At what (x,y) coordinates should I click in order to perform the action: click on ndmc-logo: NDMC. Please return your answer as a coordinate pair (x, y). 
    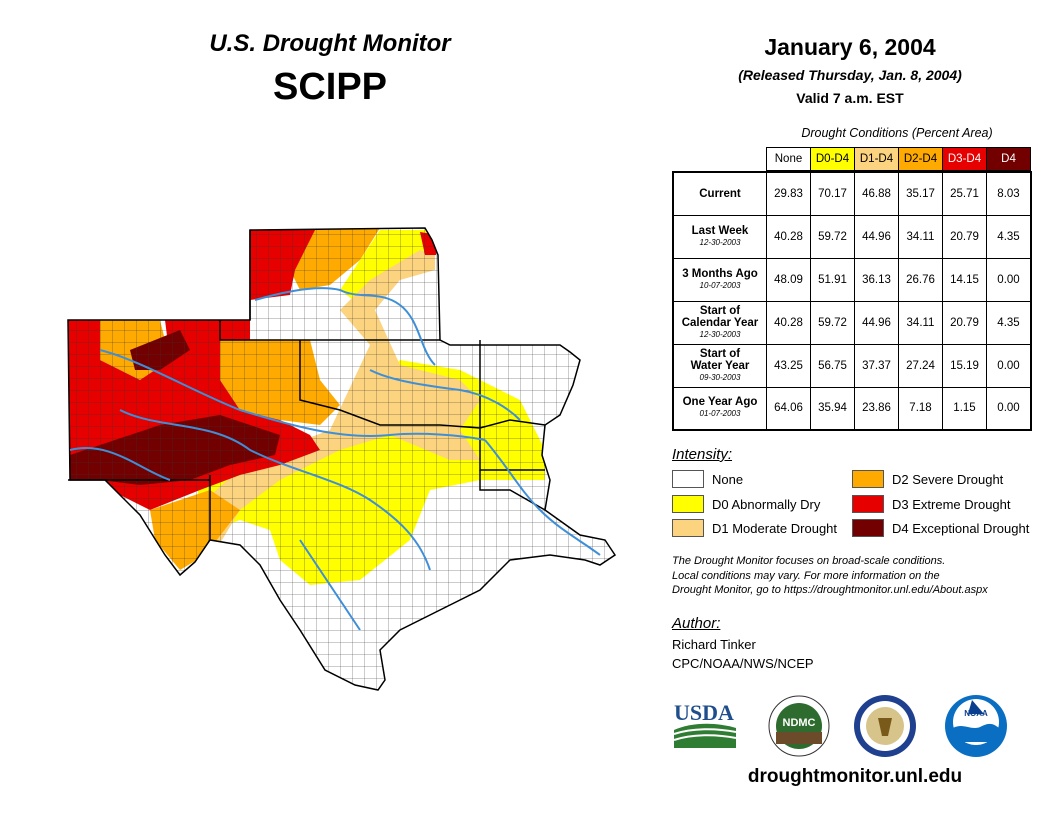
    Looking at the image, I should click on (799, 726).